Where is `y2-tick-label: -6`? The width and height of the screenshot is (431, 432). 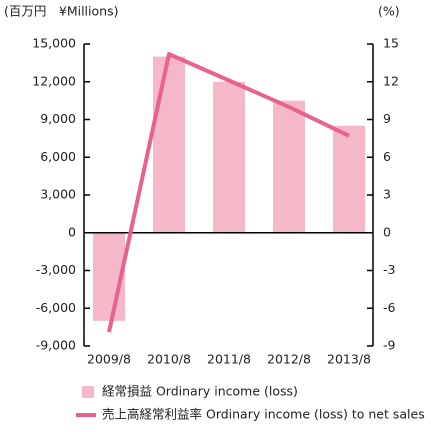
y2-tick-label: -6 is located at coordinates (389, 307).